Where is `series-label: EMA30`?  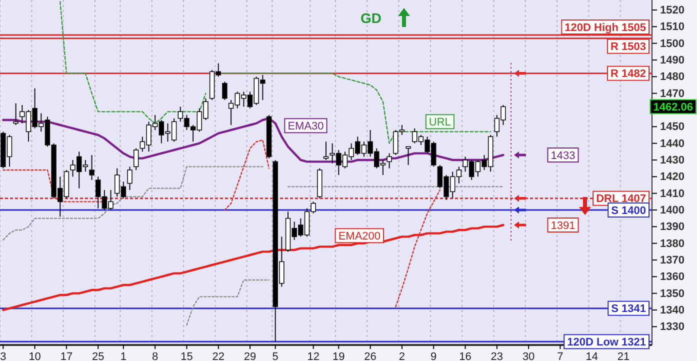
series-label: EMA30 is located at coordinates (306, 126).